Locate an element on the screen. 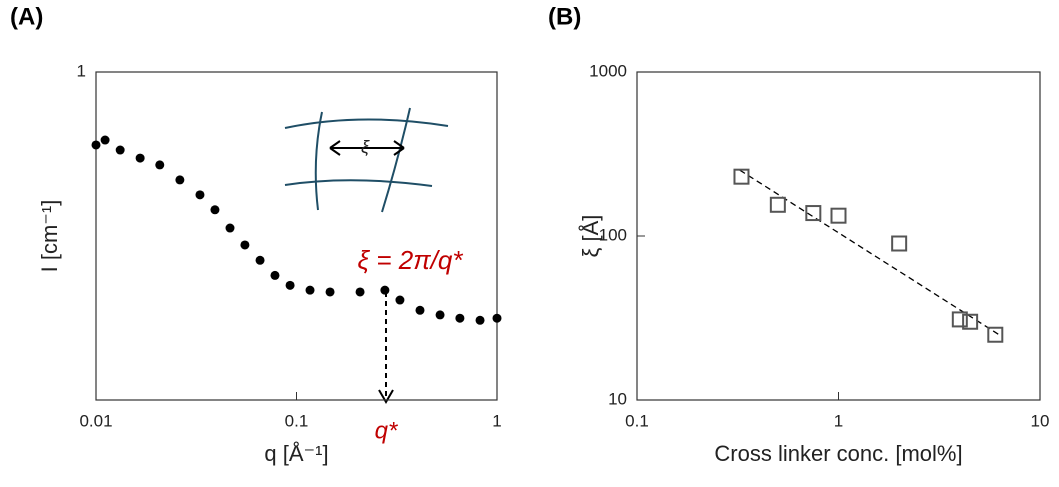 This screenshot has width=1059, height=487. x-tick-label: 0.01 is located at coordinates (95, 420).